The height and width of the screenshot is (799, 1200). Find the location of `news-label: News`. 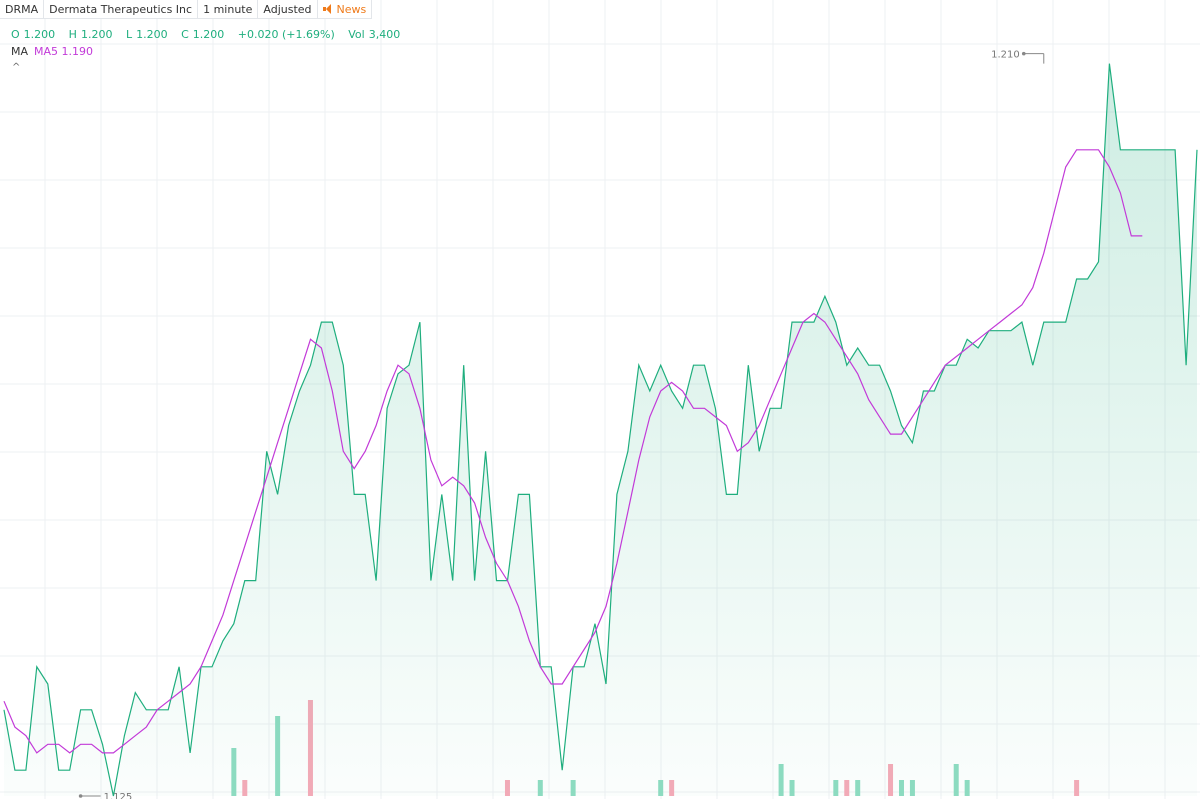

news-label: News is located at coordinates (351, 9).